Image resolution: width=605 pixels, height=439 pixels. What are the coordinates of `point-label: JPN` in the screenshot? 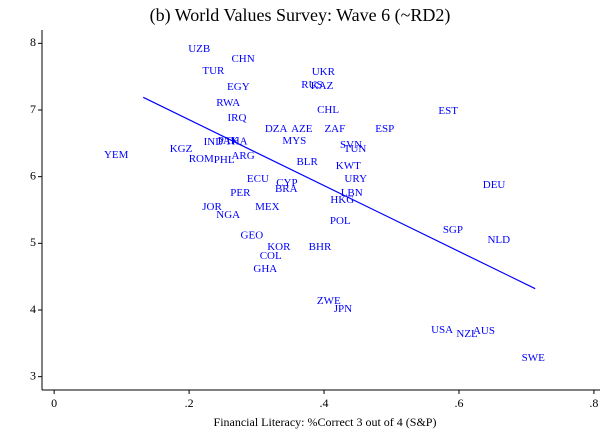 It's located at (343, 309).